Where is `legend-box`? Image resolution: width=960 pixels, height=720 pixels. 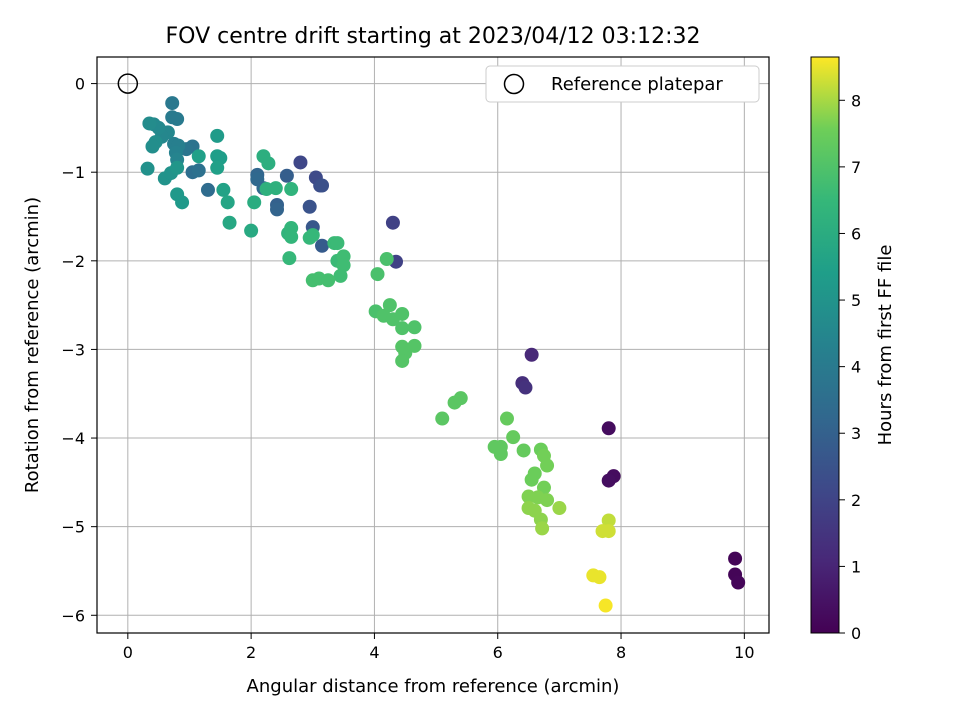
legend-box is located at coordinates (622, 84).